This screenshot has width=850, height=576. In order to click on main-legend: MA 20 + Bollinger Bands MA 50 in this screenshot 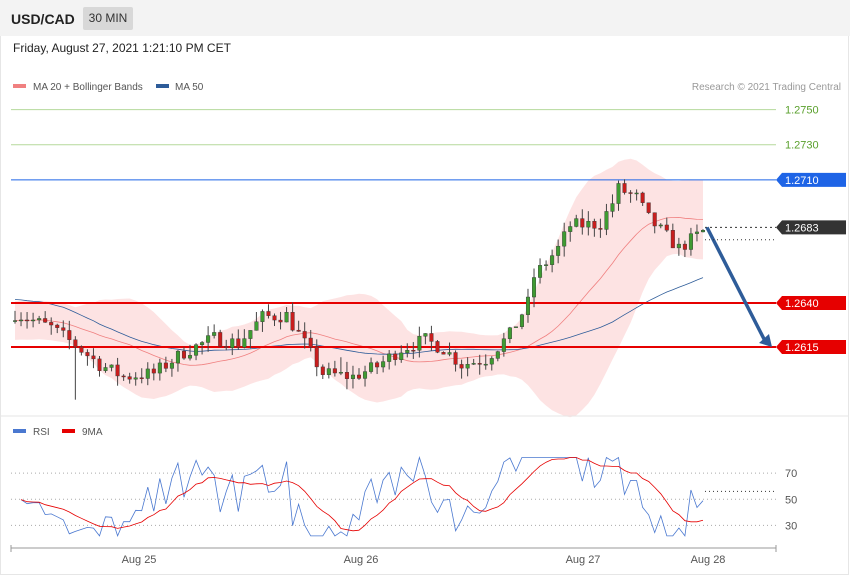, I will do `click(108, 87)`.